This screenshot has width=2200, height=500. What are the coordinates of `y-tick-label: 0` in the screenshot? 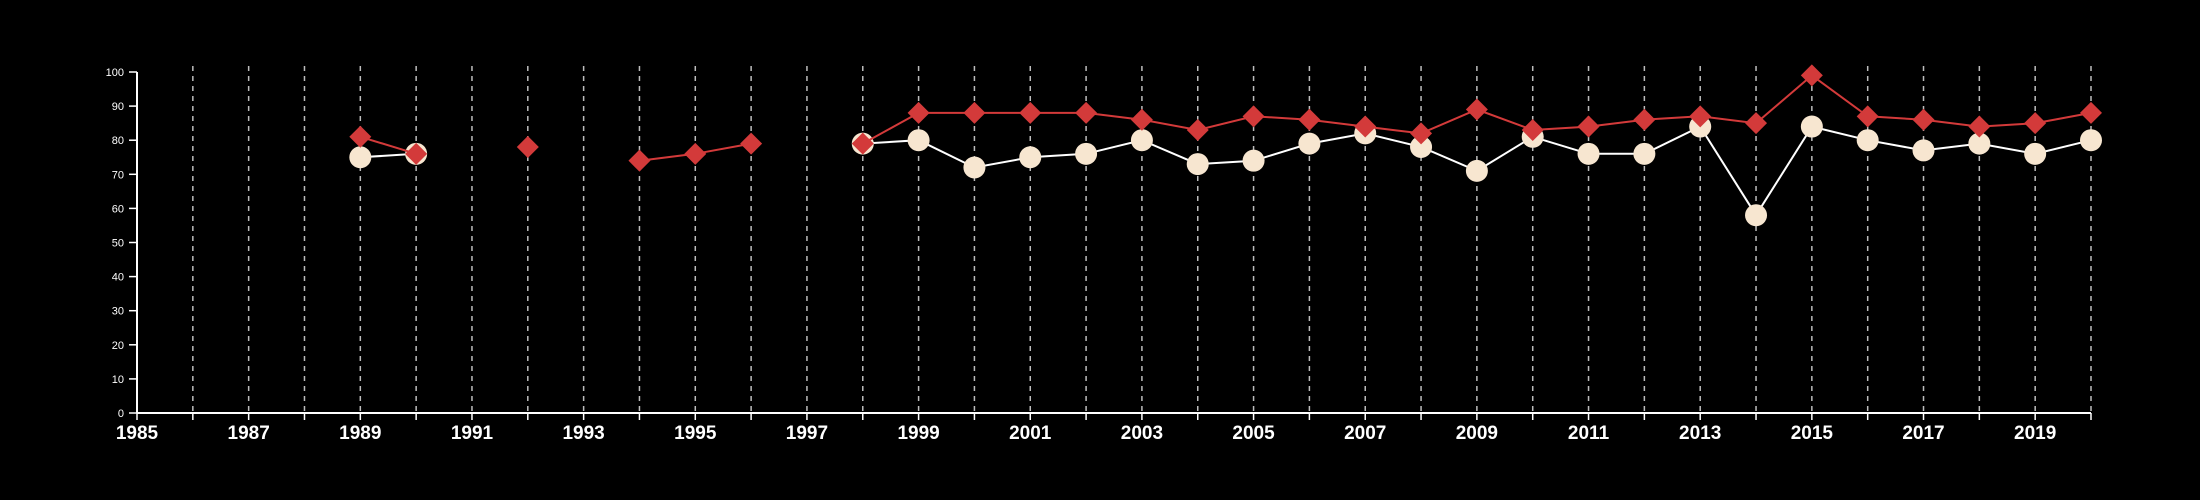 It's located at (121, 414).